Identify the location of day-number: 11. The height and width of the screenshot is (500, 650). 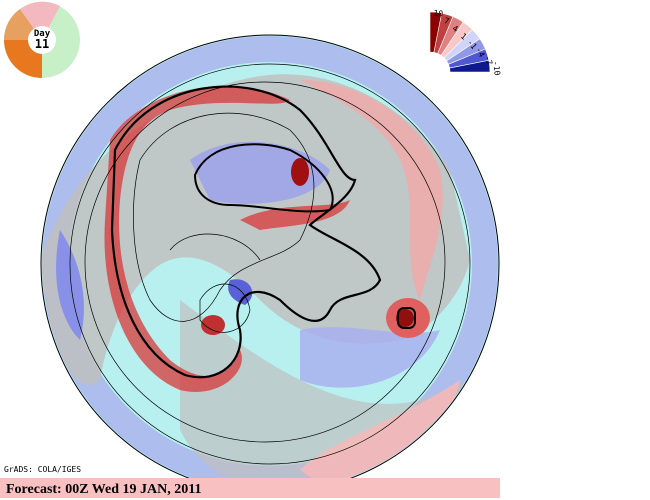
(42, 44).